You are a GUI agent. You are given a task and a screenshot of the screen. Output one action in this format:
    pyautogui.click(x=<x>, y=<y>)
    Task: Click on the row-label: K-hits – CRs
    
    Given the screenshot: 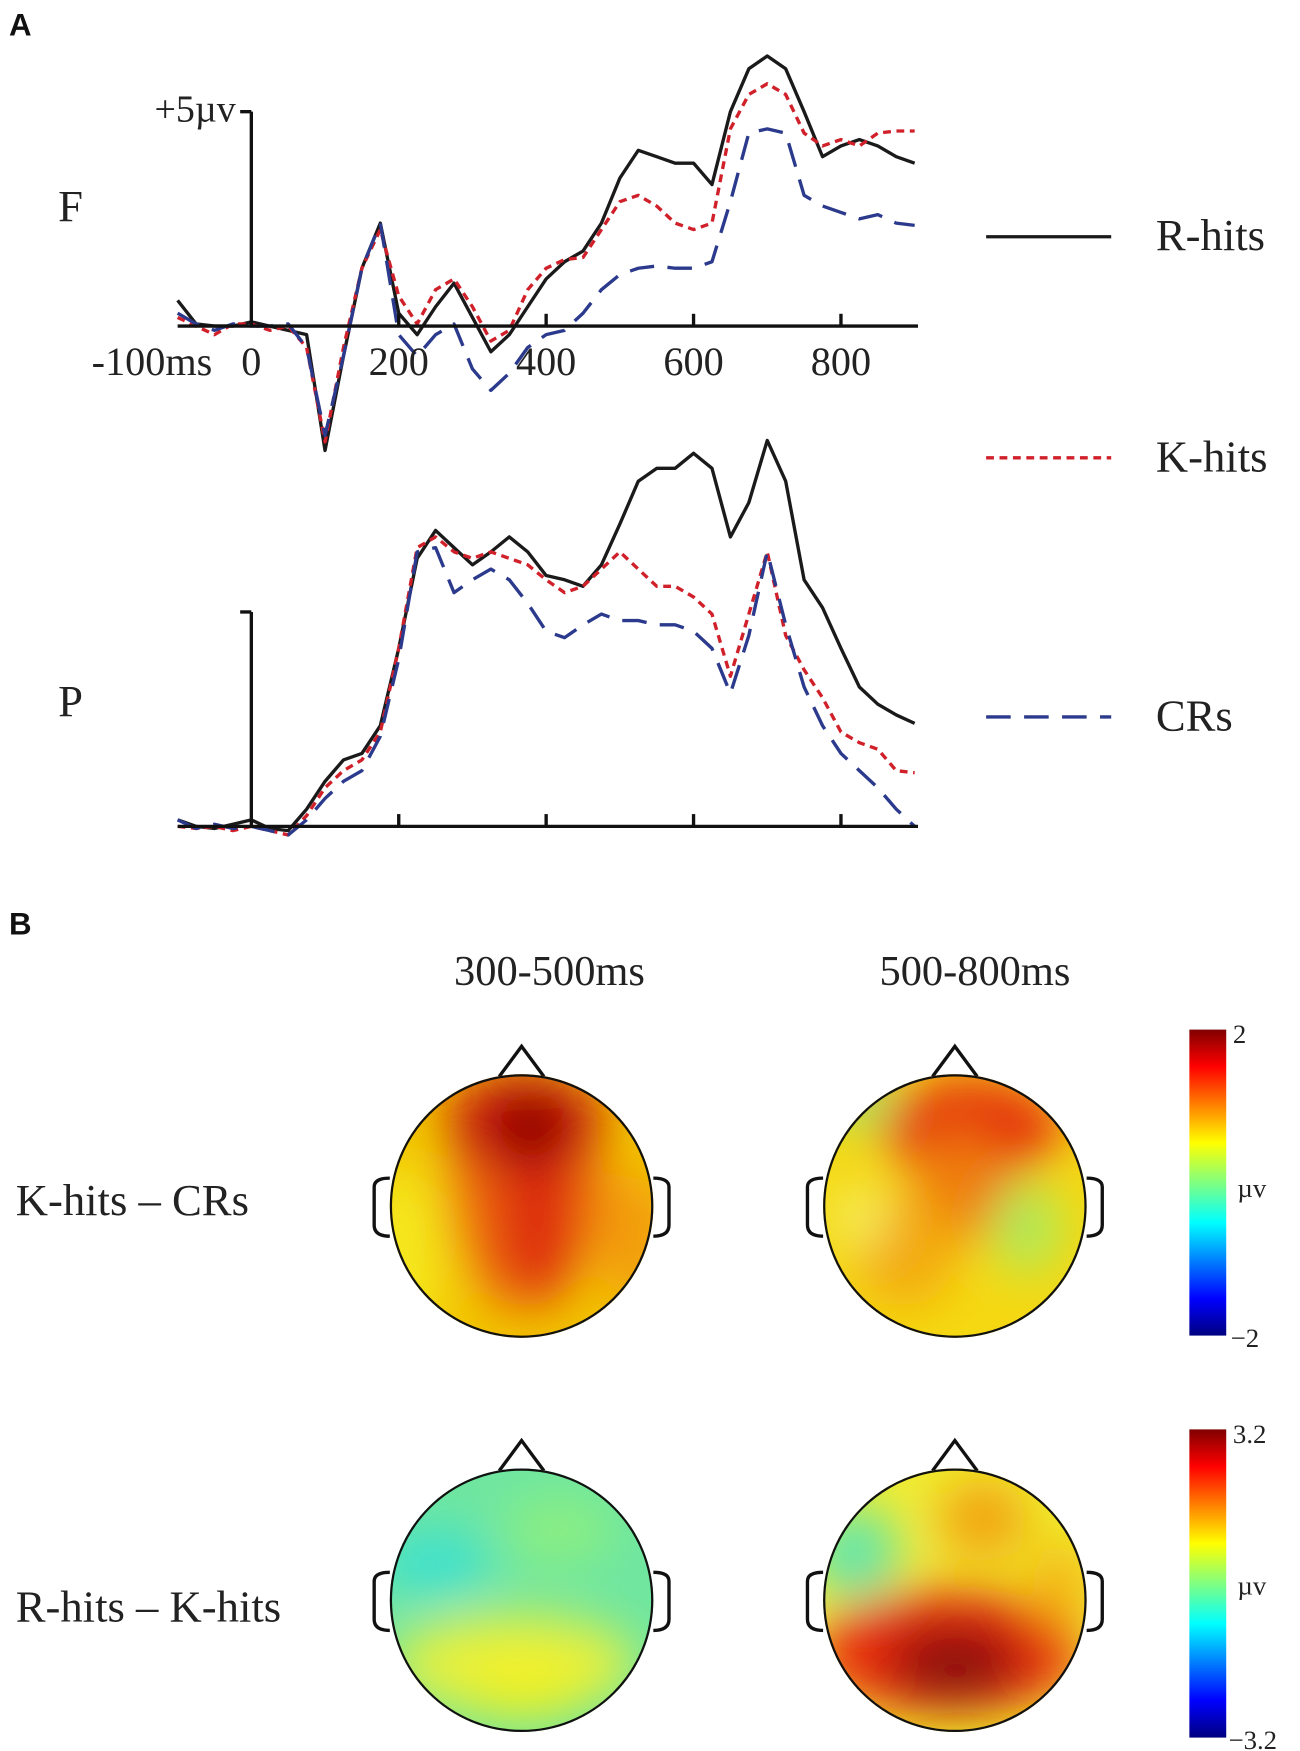 What is the action you would take?
    pyautogui.click(x=132, y=1200)
    